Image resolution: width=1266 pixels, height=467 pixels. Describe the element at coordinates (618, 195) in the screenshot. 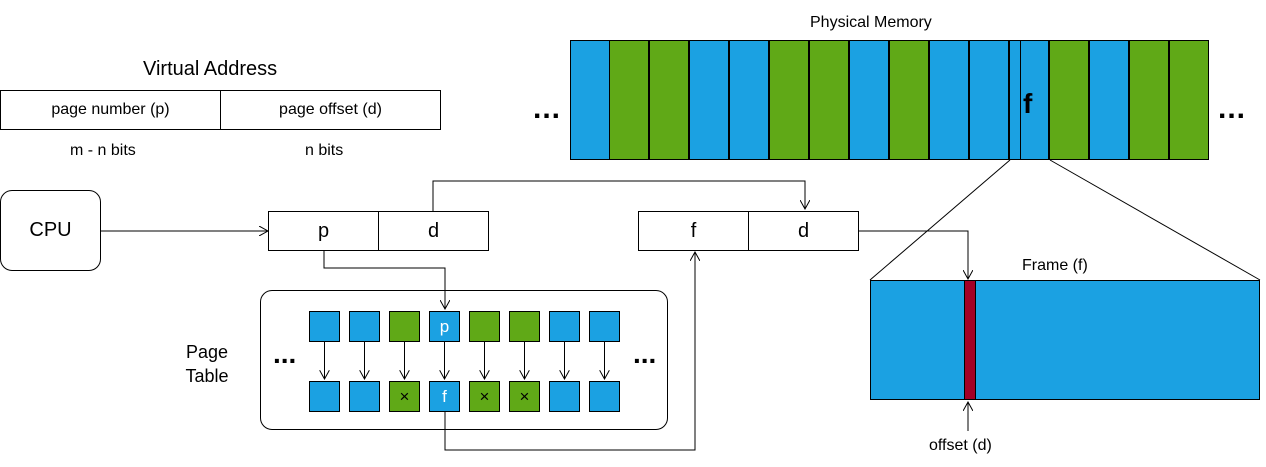

I see `offset-copy-arrow` at that location.